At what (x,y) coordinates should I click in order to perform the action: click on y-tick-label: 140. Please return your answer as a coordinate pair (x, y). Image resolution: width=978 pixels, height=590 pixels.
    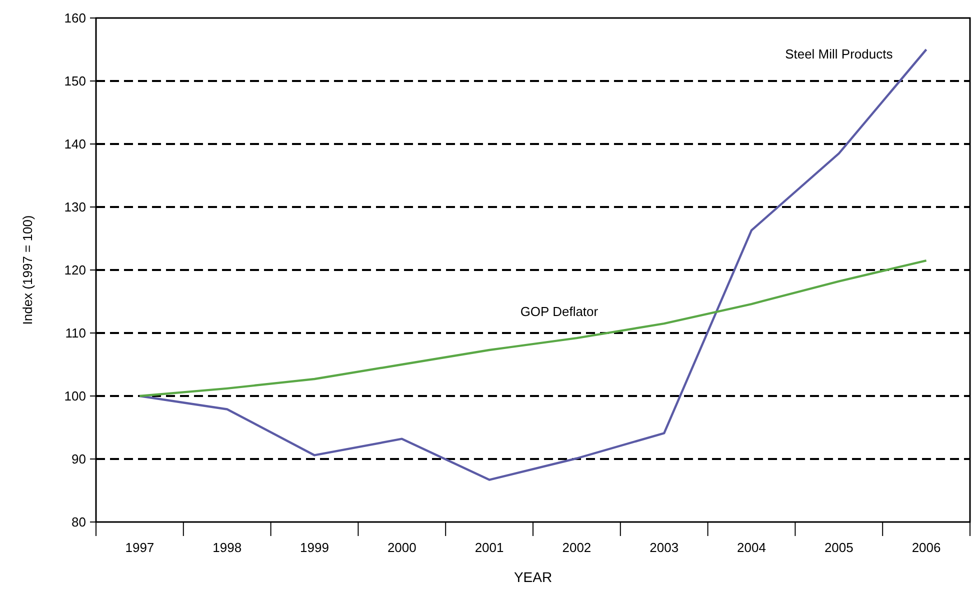
    Looking at the image, I should click on (75, 144).